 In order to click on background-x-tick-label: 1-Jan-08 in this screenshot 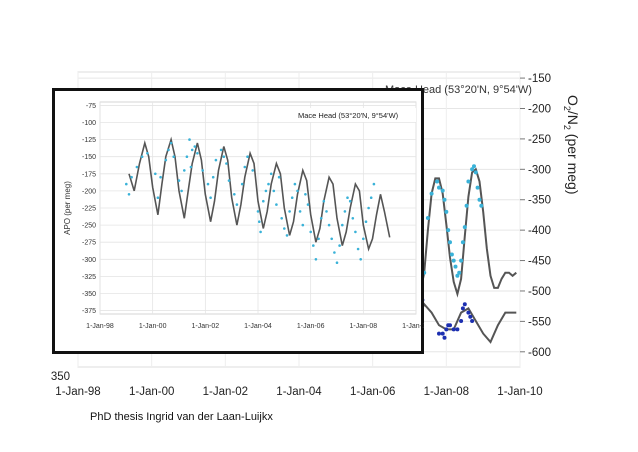, I will do `click(446, 392)`.